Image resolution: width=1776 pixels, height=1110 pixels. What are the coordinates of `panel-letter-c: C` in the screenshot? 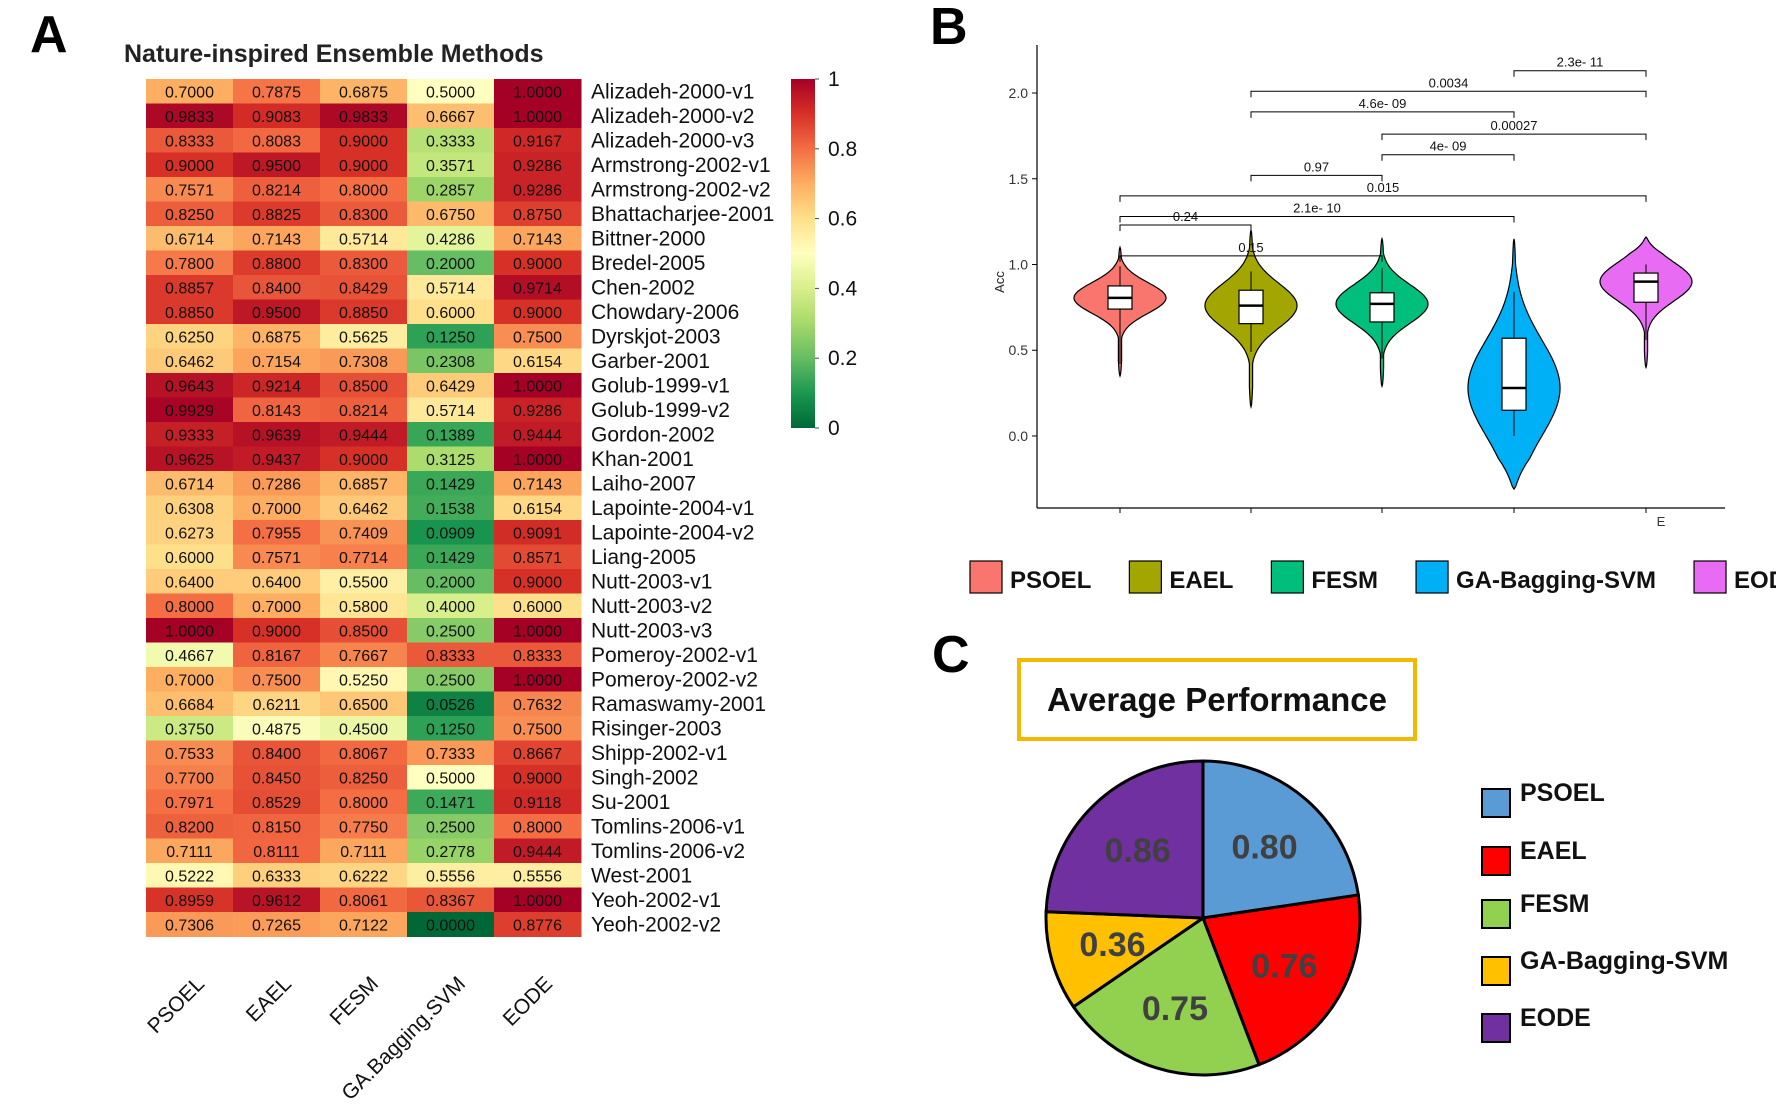 It's located at (951, 655).